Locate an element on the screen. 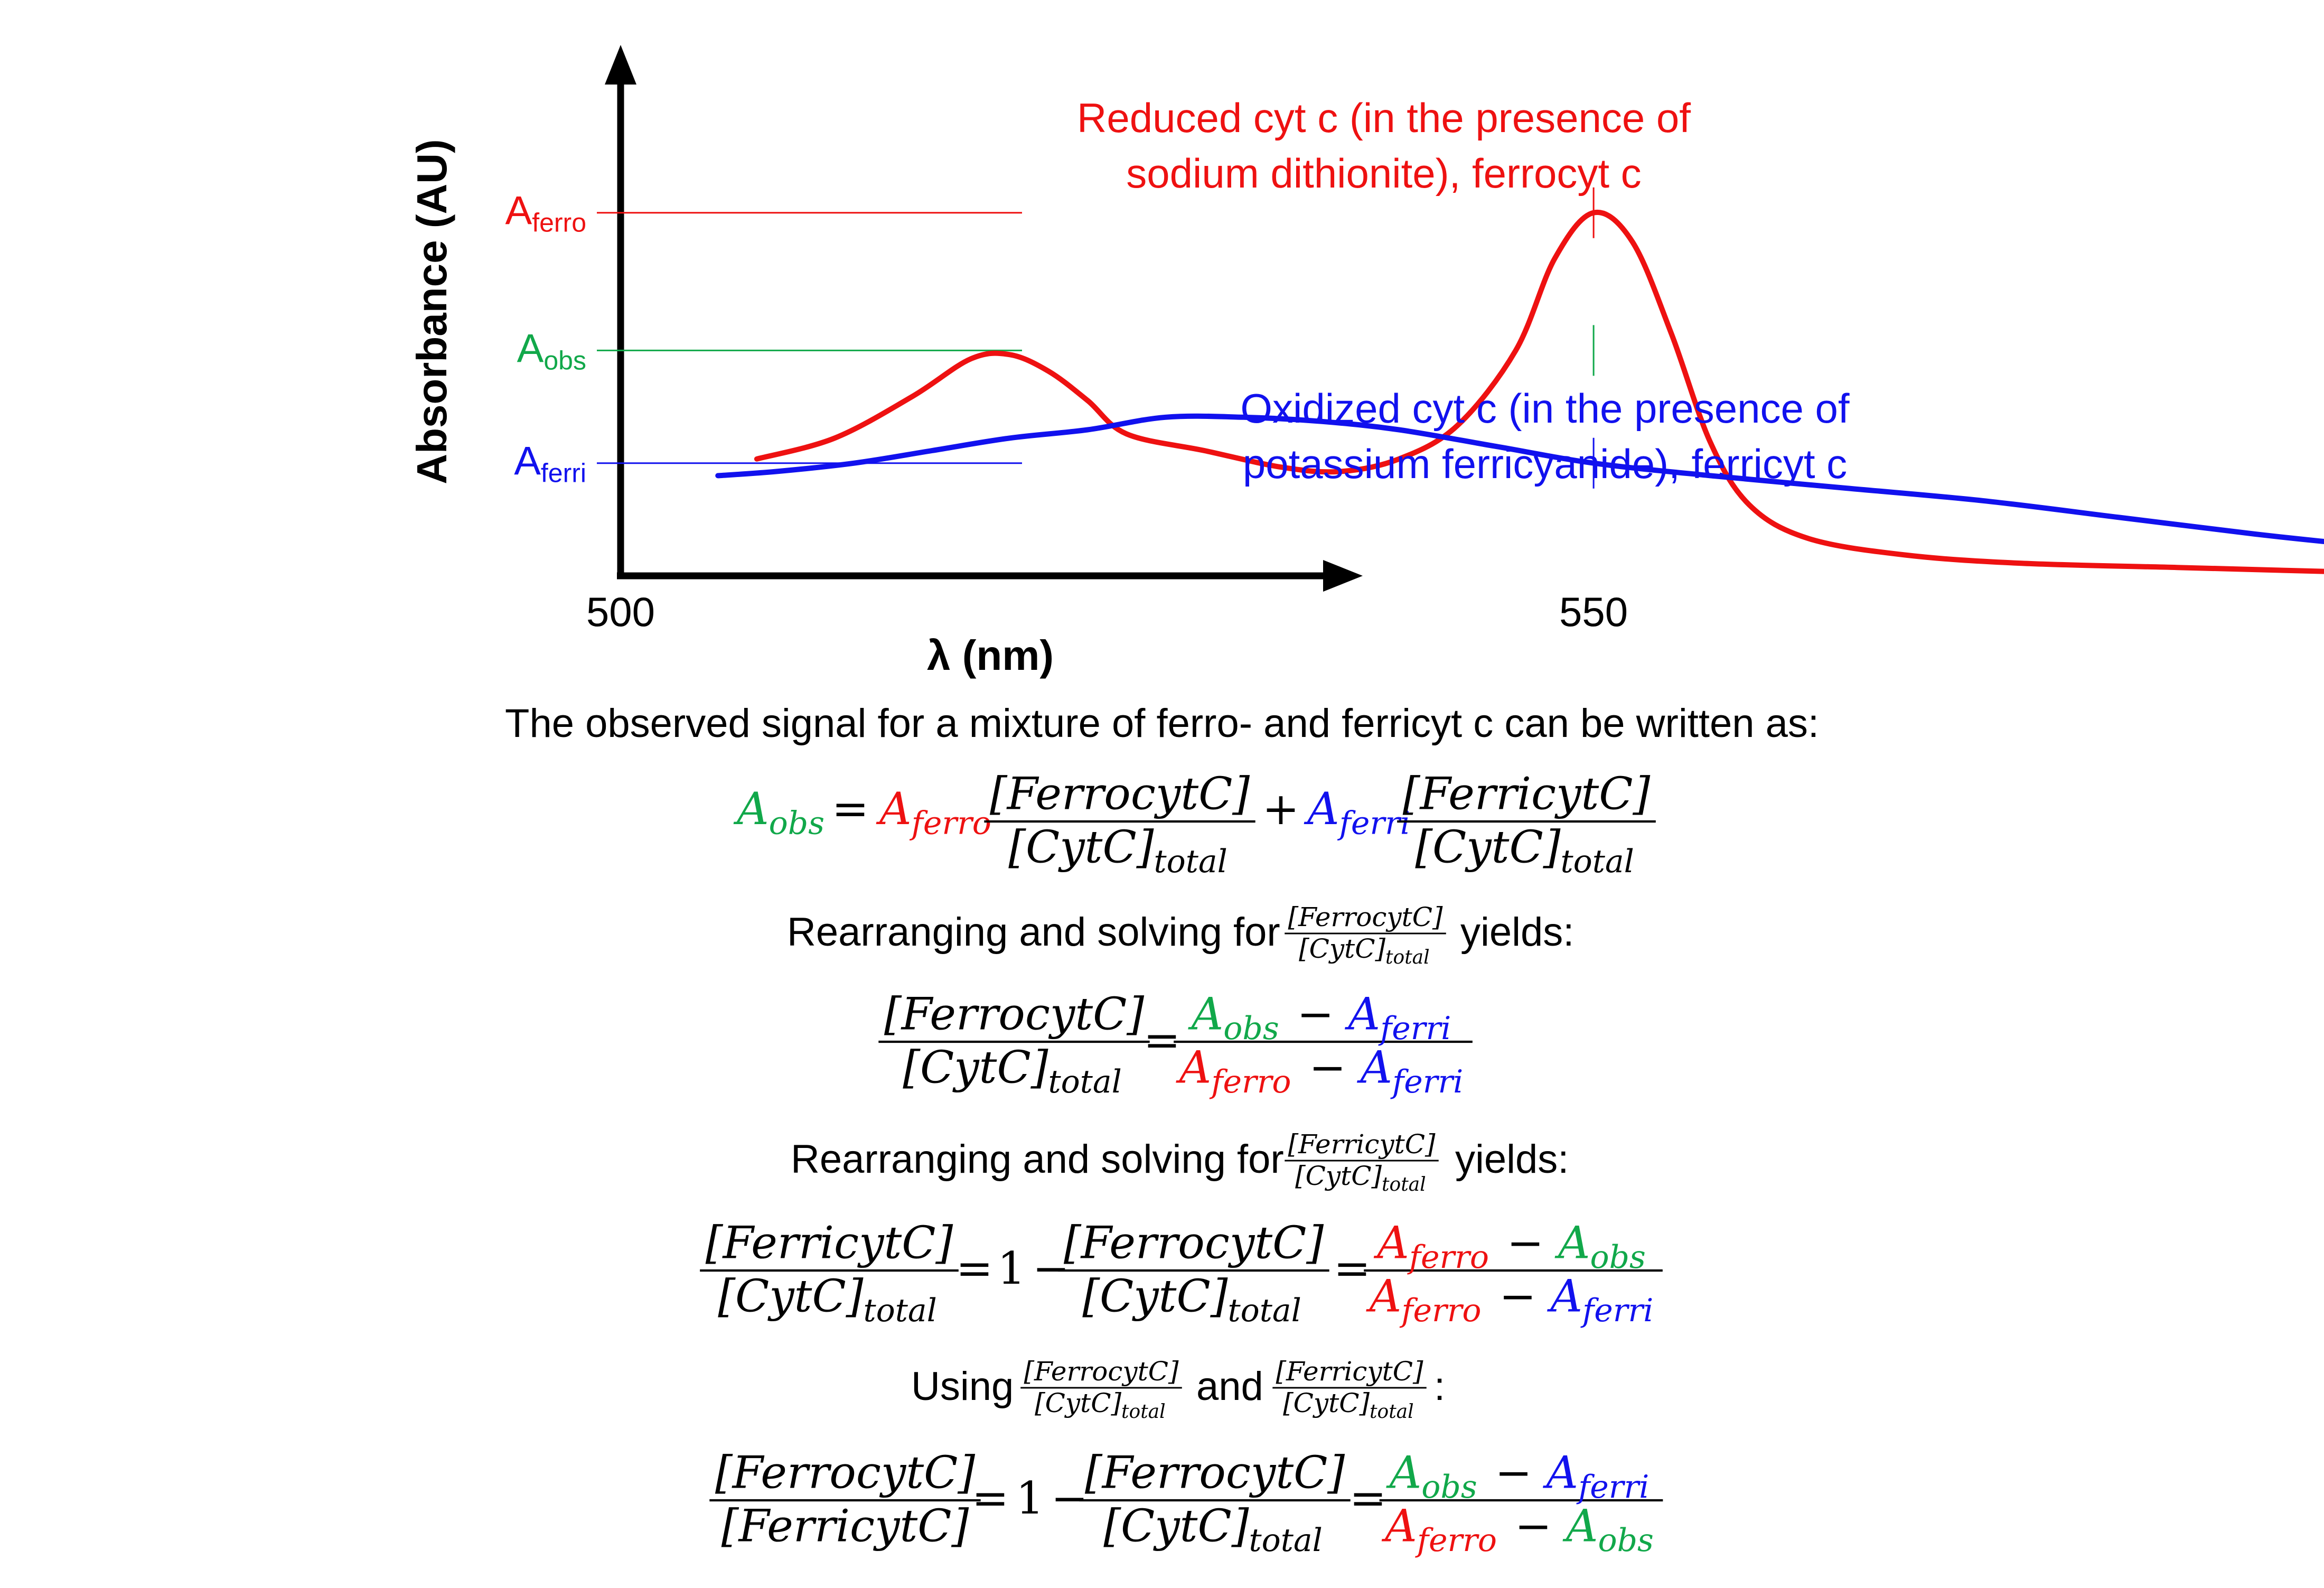  level-label-ferri: Aferri is located at coordinates (550, 463).